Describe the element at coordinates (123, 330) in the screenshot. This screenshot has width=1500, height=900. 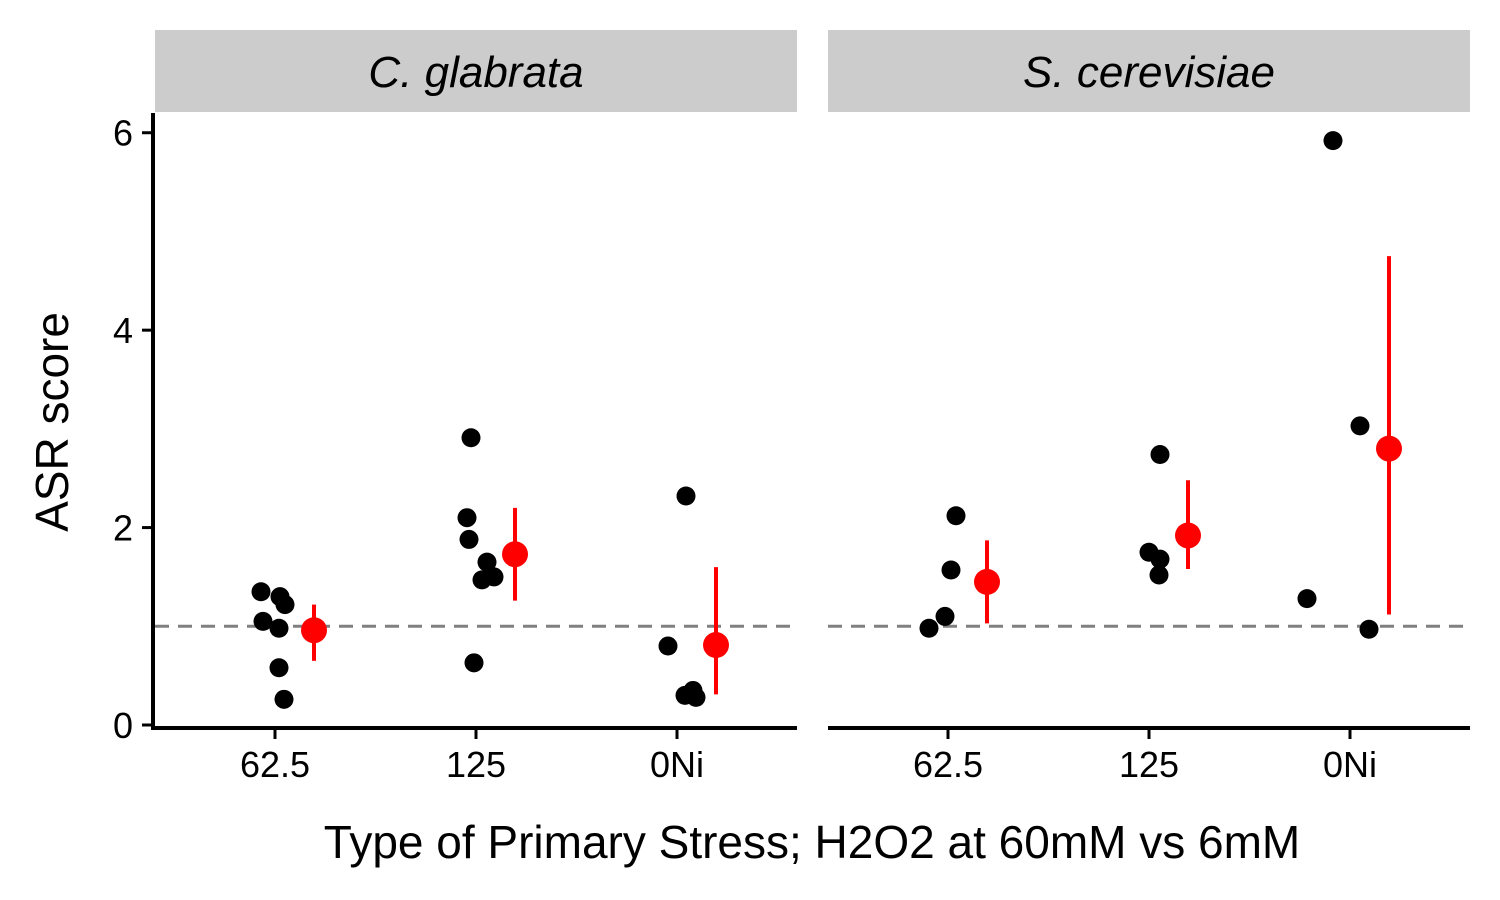
I see `y-tick-label: 4` at that location.